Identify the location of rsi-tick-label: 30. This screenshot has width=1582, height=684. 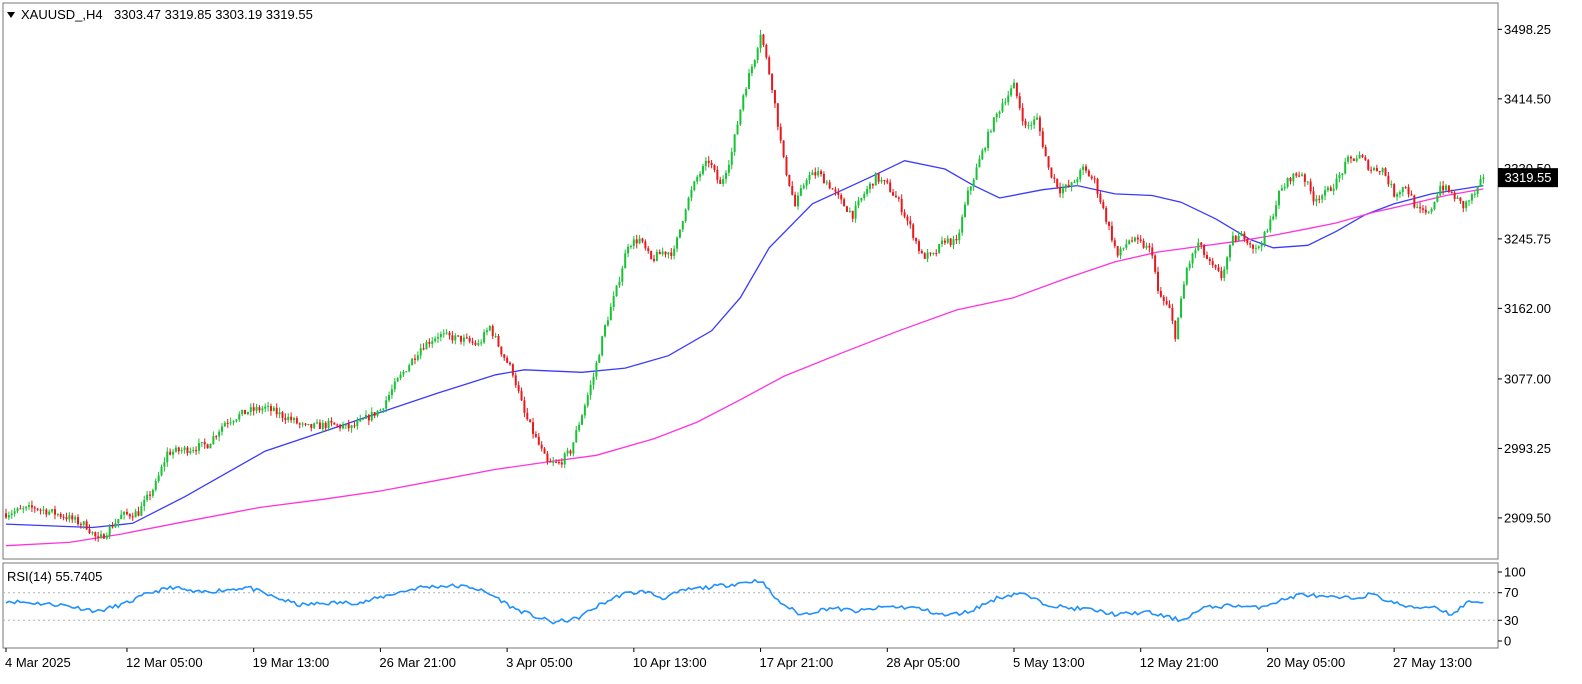
(1511, 620).